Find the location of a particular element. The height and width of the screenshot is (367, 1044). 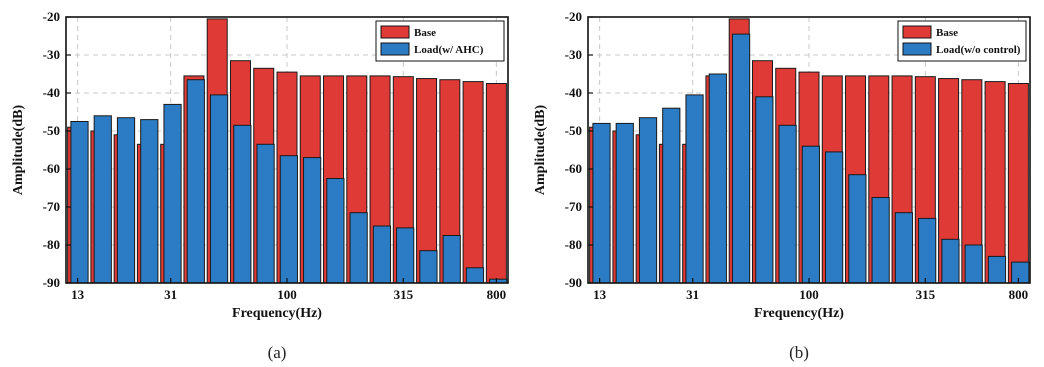

chart-caption: (a) is located at coordinates (277, 352).